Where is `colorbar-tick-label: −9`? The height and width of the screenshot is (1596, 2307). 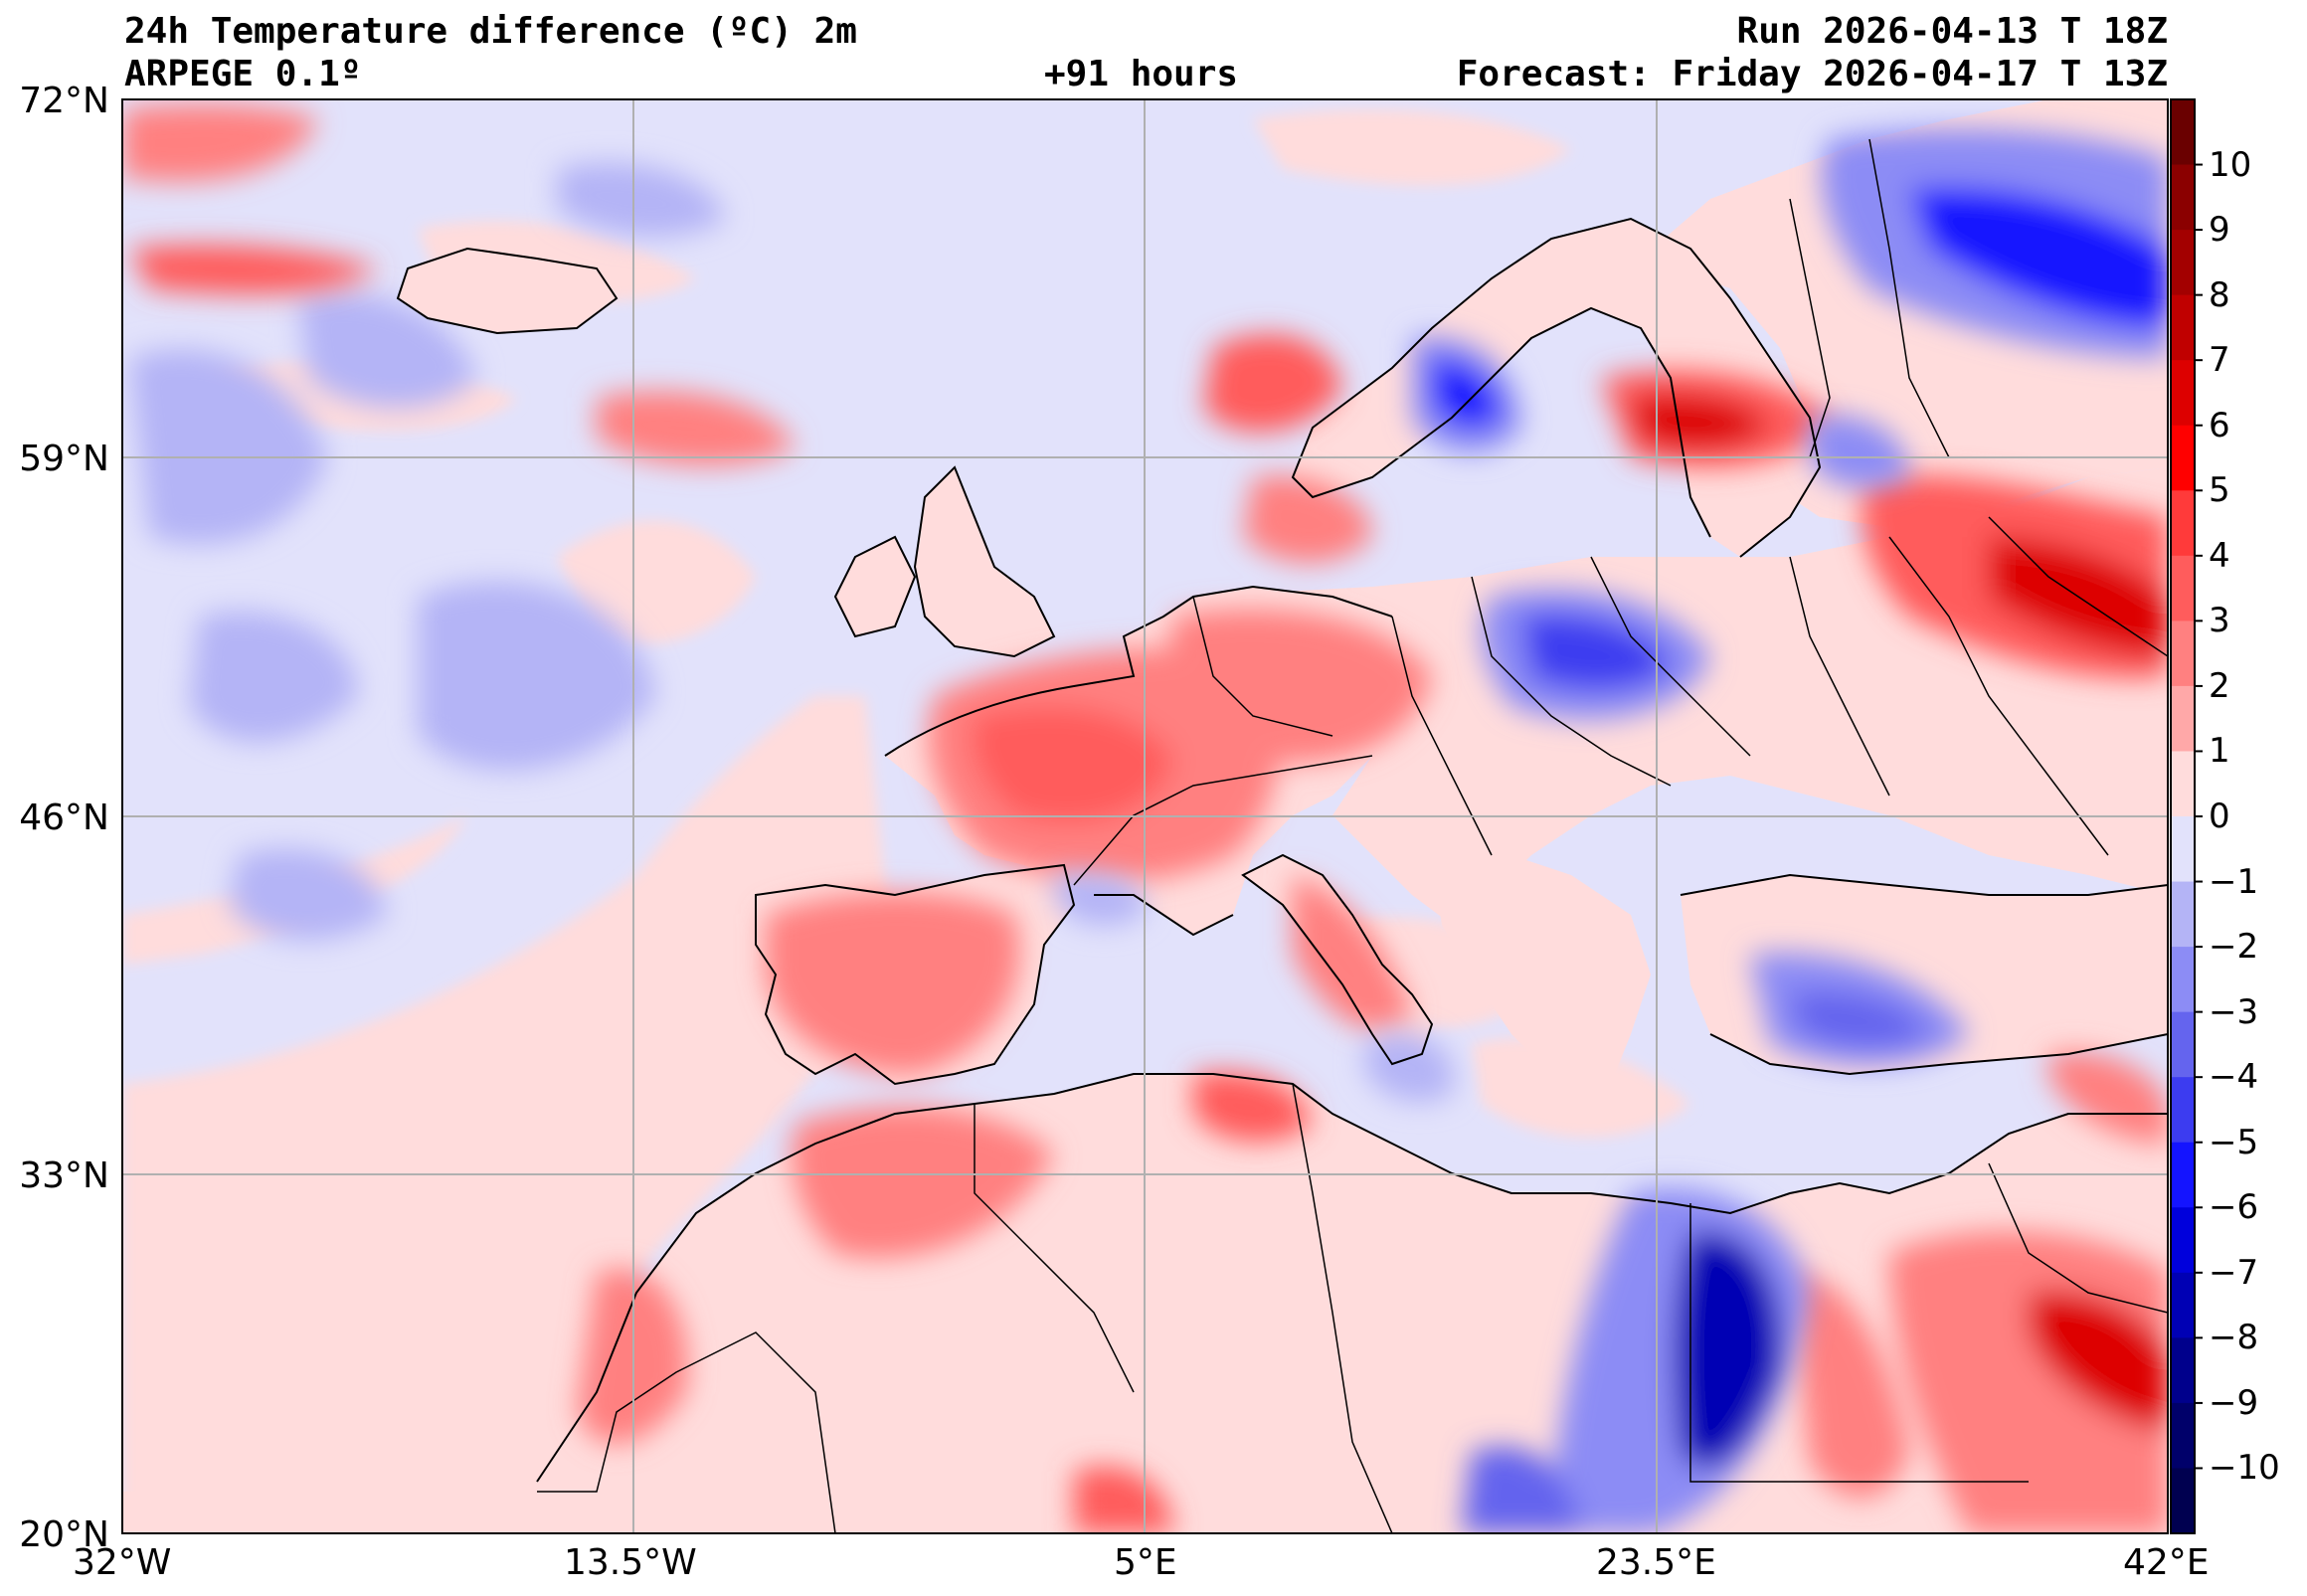
colorbar-tick-label: −9 is located at coordinates (2234, 1403).